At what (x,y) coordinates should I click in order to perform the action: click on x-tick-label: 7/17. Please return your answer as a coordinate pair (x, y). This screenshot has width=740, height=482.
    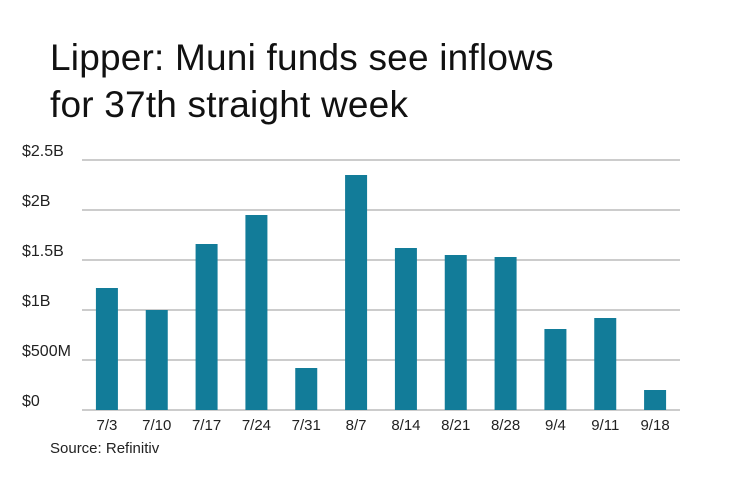
    Looking at the image, I should click on (206, 425).